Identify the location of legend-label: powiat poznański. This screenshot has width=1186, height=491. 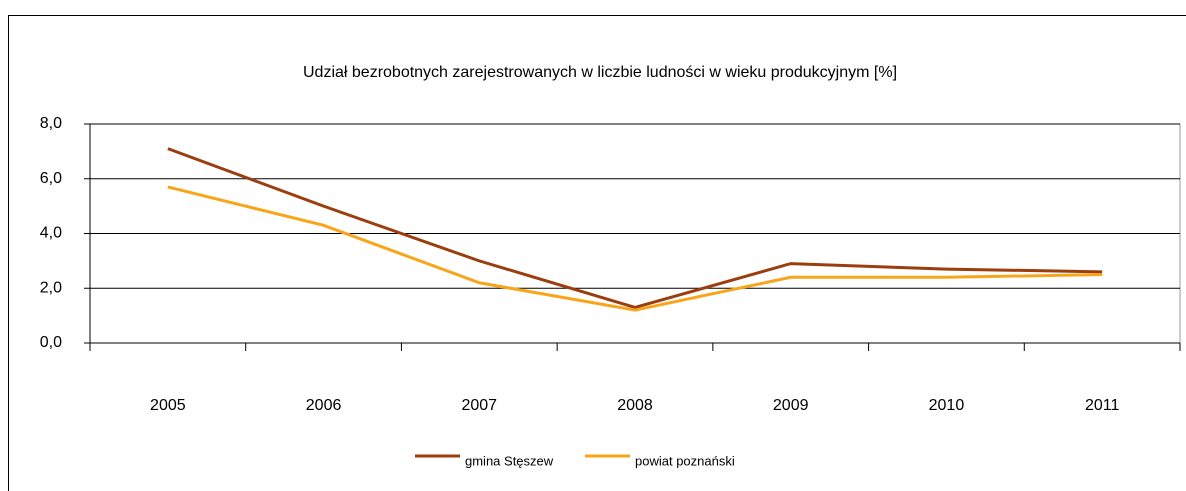
(685, 460).